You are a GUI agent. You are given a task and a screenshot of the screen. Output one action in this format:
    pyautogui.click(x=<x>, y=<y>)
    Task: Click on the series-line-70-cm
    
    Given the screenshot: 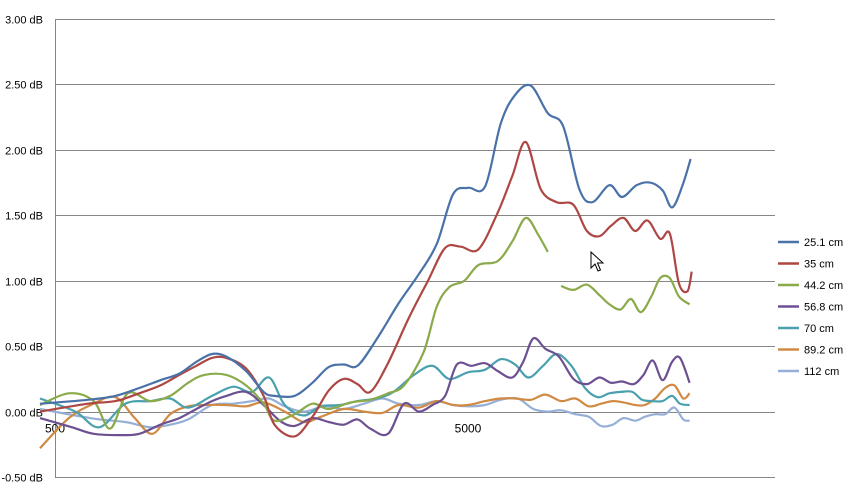 What is the action you would take?
    pyautogui.click(x=364, y=390)
    